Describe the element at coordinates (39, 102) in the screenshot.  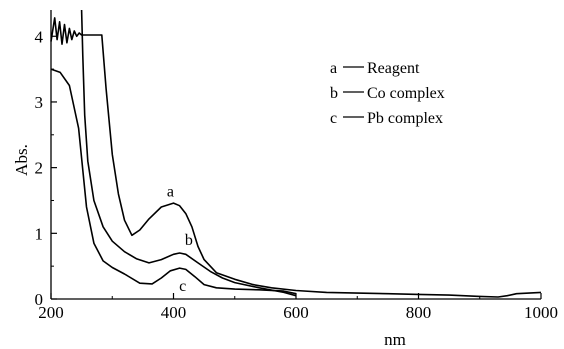
I see `y-tick-label: 3` at that location.